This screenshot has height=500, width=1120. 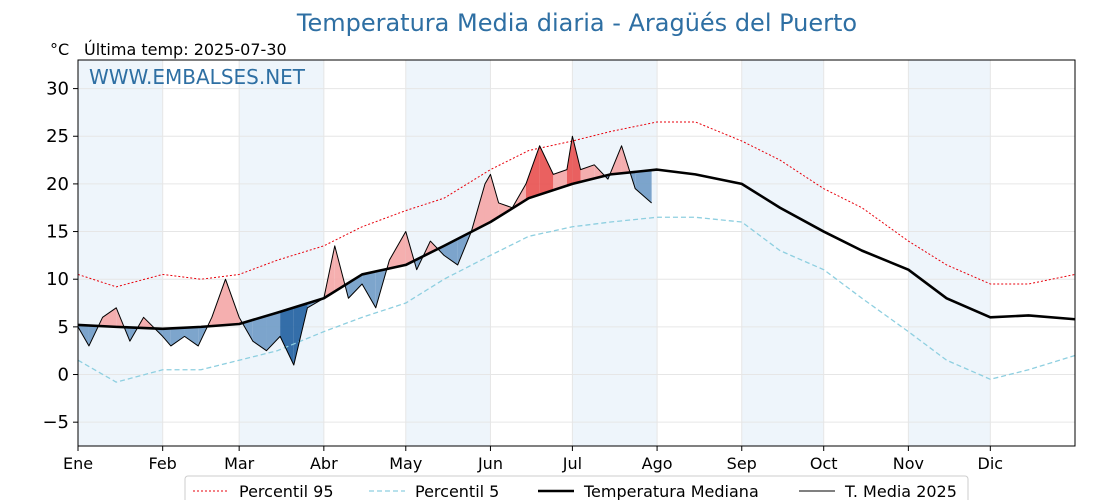 What do you see at coordinates (78, 463) in the screenshot?
I see `x-tick-label: Ene` at bounding box center [78, 463].